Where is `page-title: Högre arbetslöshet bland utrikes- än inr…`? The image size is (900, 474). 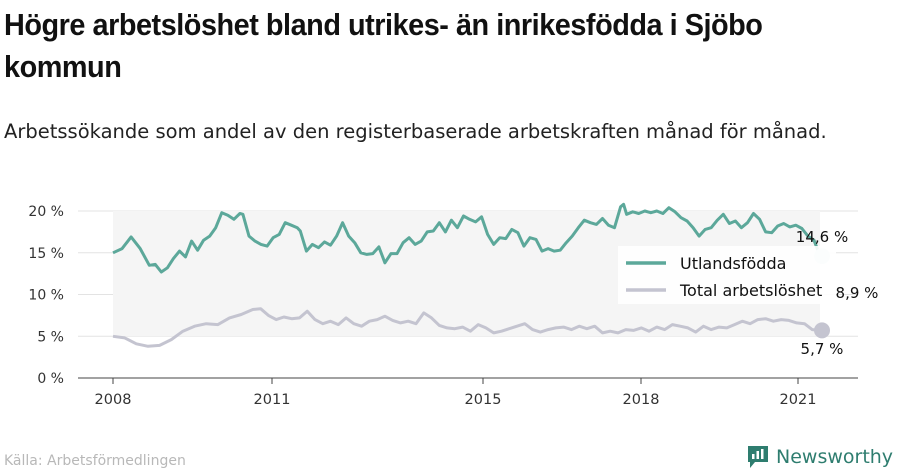 page-title: Högre arbetslöshet bland utrikes- än inr… is located at coordinates (383, 45).